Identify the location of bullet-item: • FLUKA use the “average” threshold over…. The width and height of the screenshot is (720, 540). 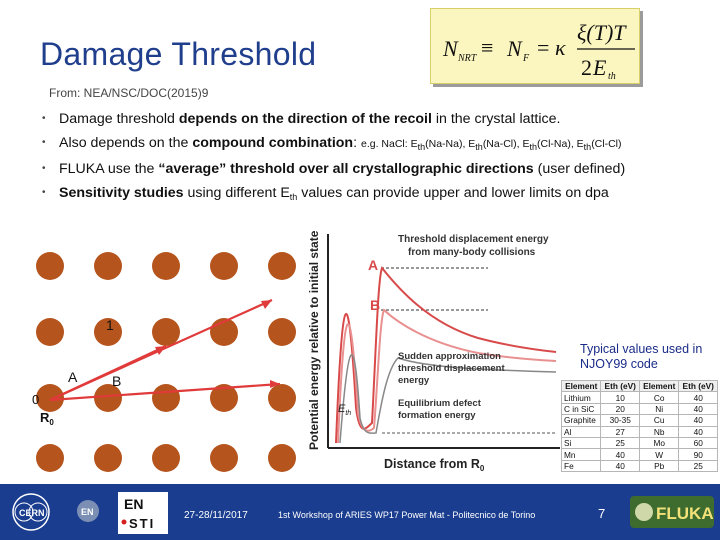
(378, 169).